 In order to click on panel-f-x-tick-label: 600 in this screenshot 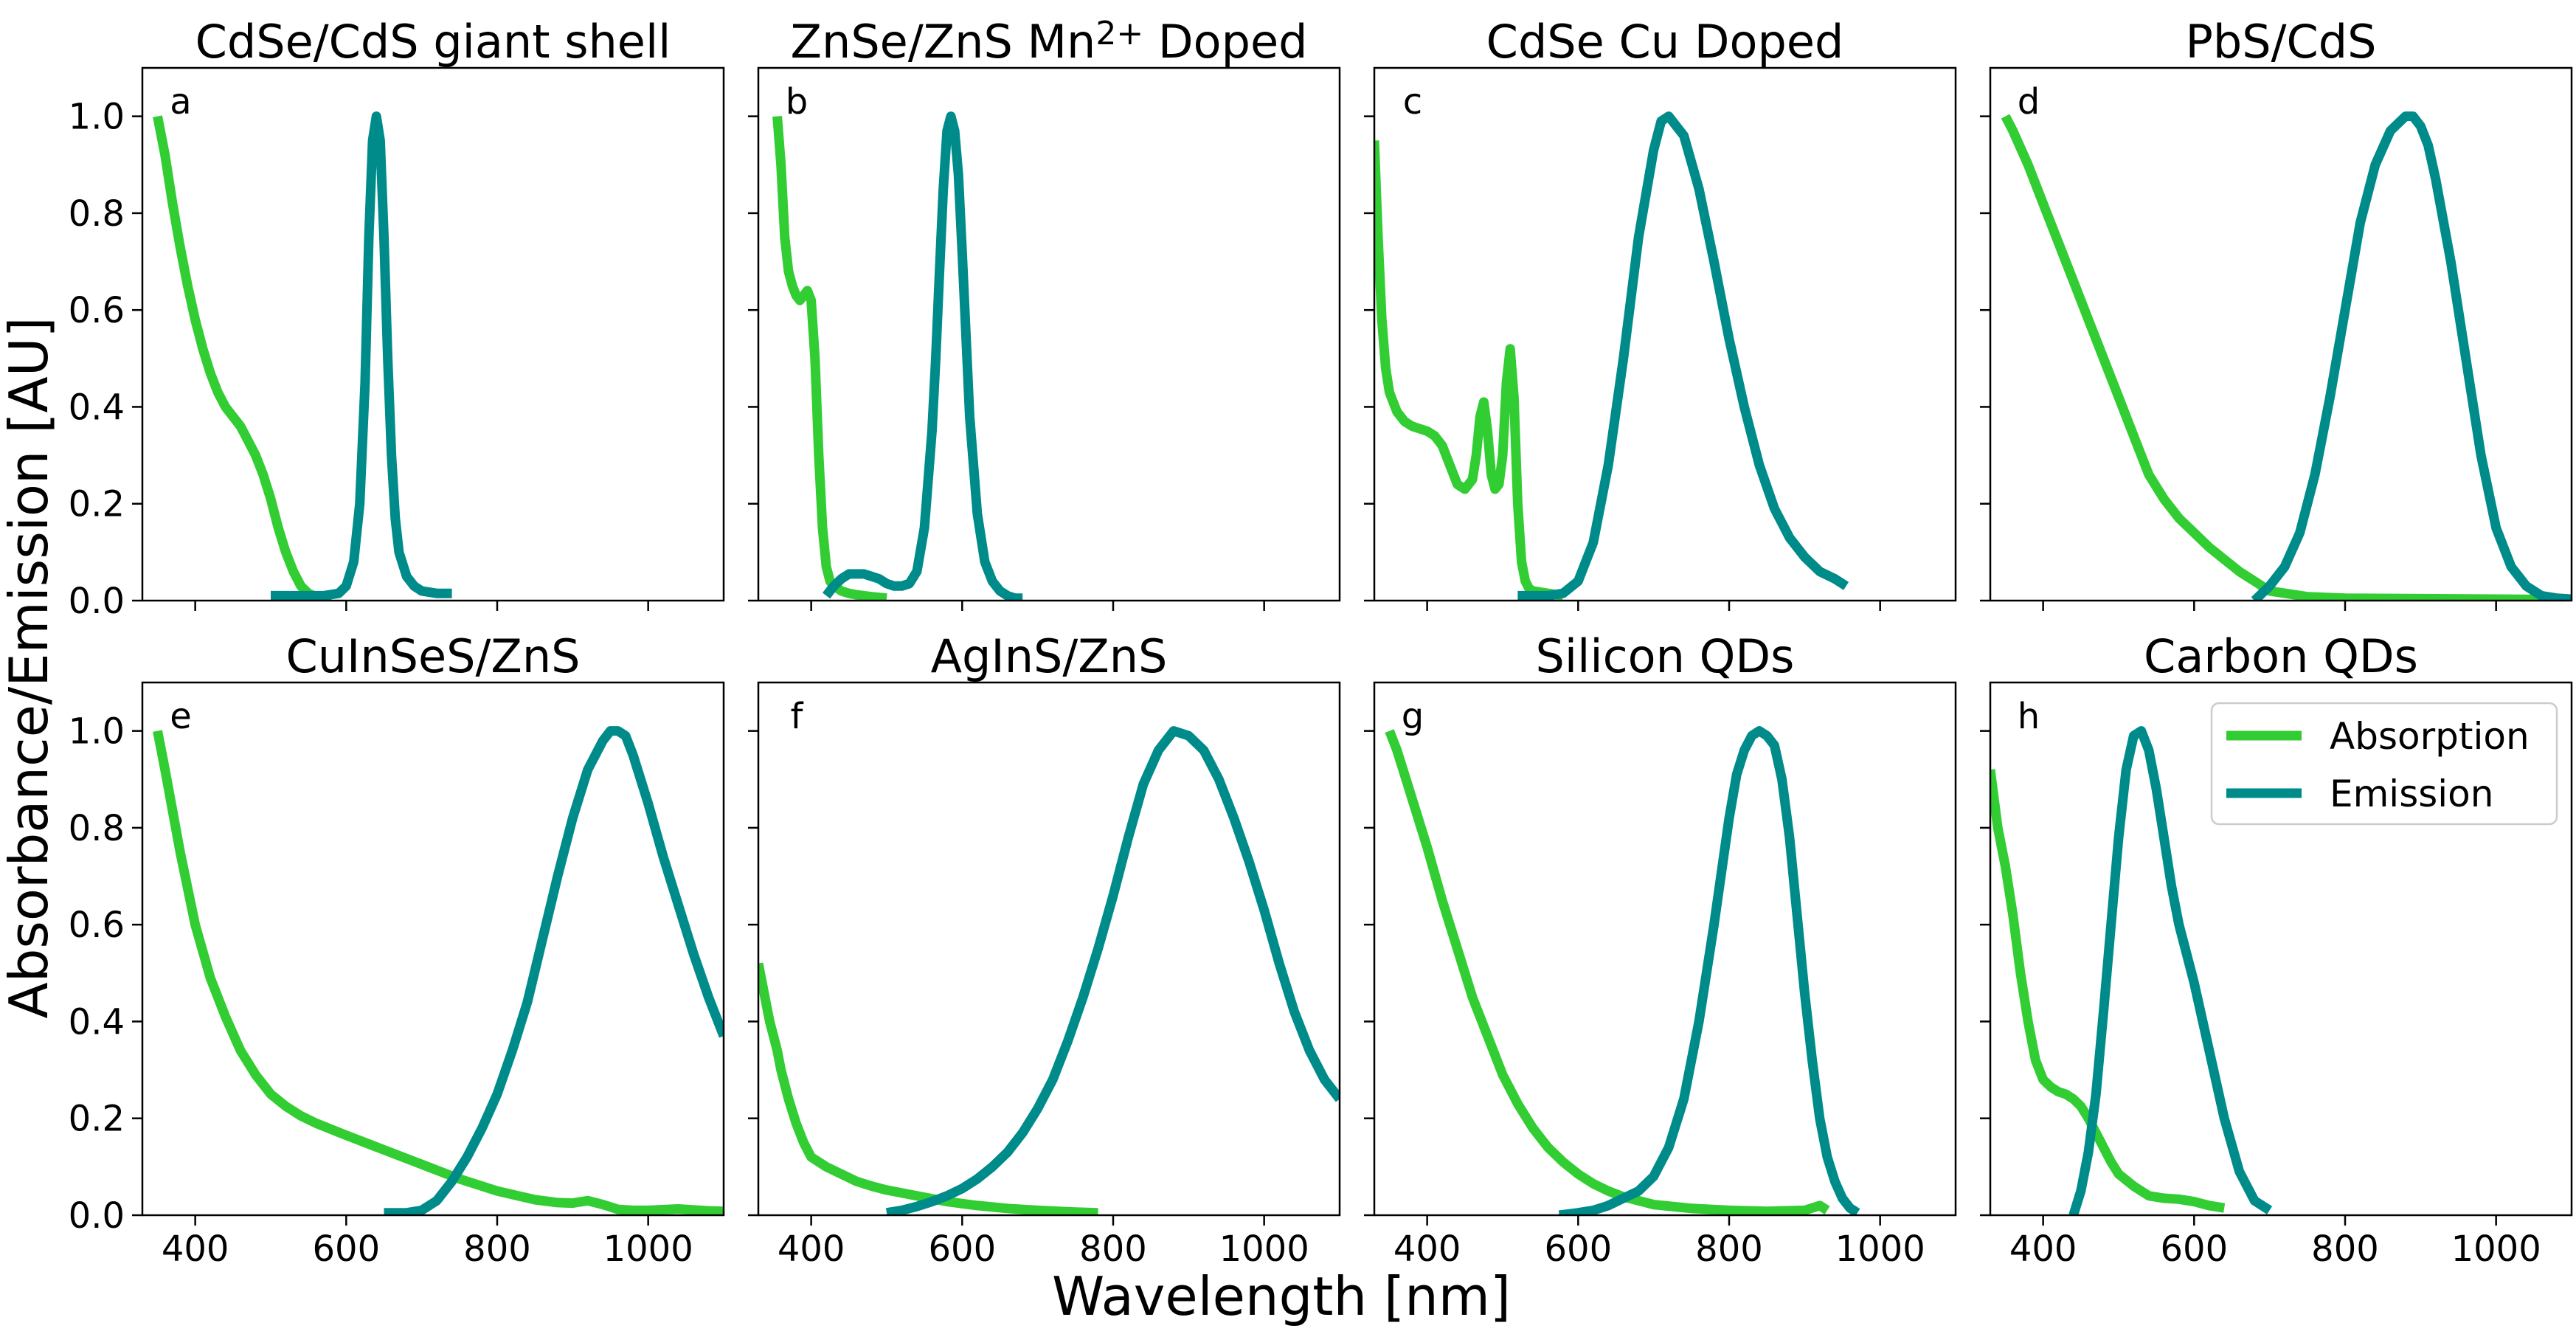, I will do `click(962, 1249)`.